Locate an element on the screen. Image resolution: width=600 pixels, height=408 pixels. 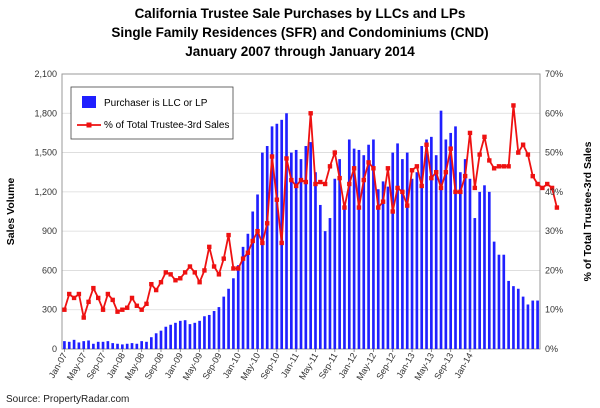
legend-bar-label: Purchaser is LLC or LP is located at coordinates (156, 103).